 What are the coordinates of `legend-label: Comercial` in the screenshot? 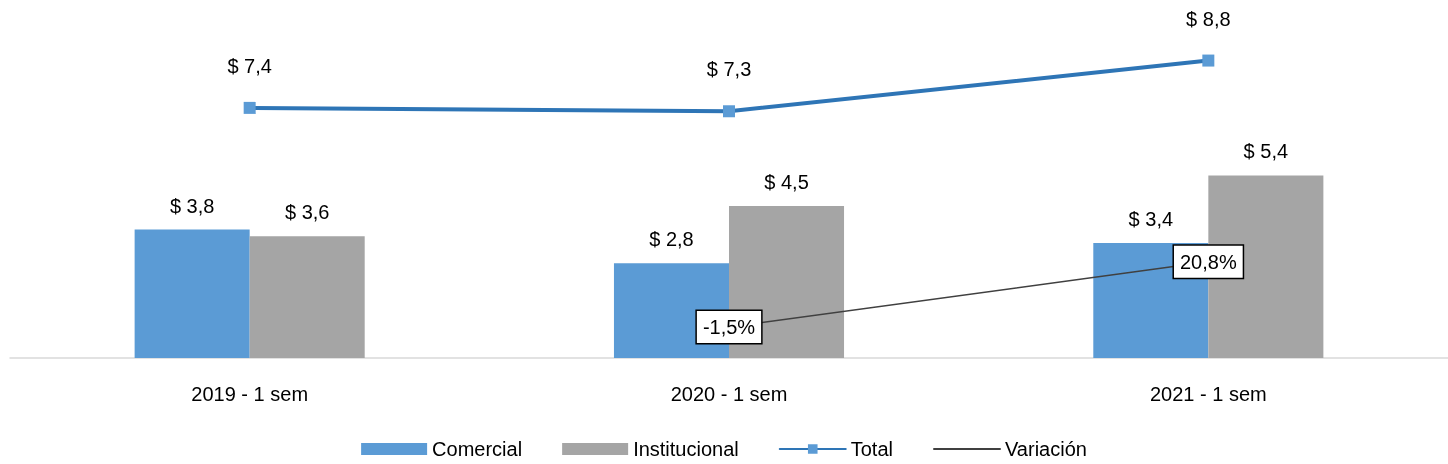 It's located at (477, 449).